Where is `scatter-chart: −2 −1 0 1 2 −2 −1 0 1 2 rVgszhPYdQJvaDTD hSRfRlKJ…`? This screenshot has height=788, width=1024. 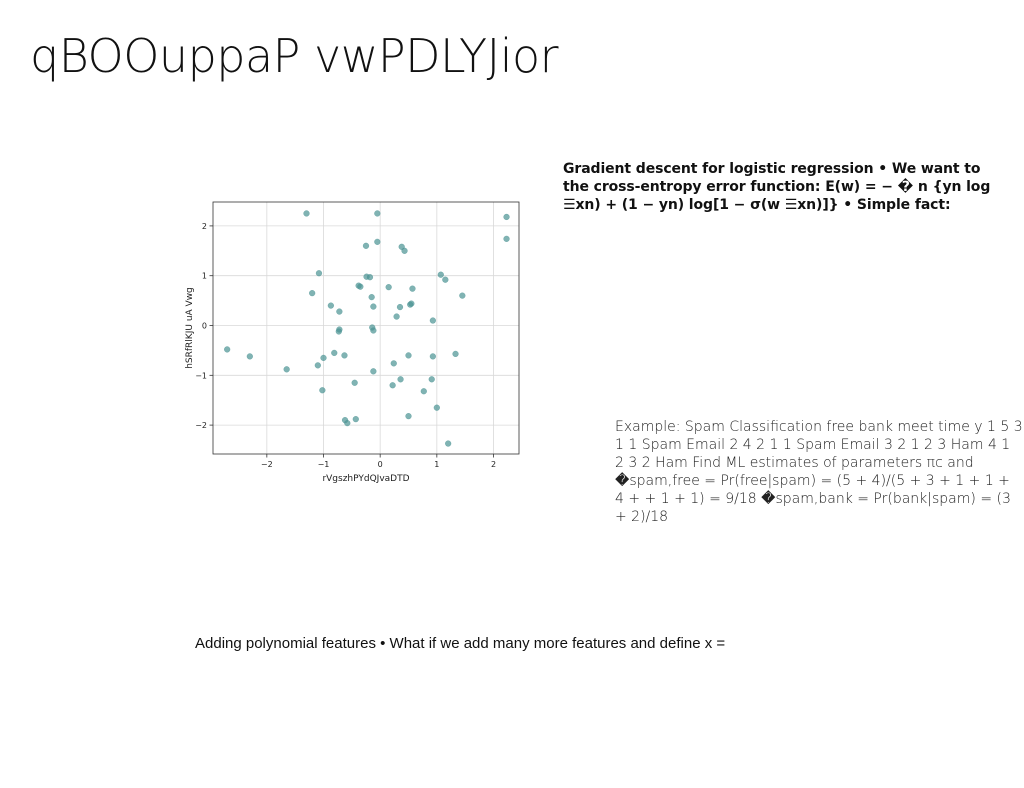 scatter-chart: −2 −1 0 1 2 −2 −1 0 1 2 rVgszhPYdQJvaDTD hSRfRlKJ… is located at coordinates (352, 342).